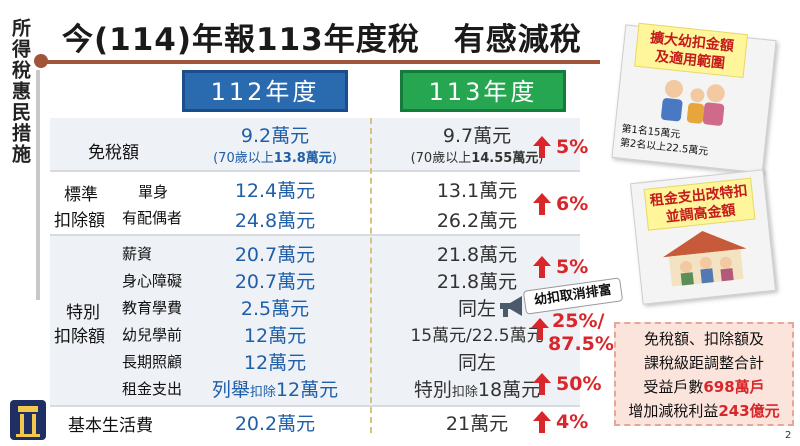 This screenshot has height=446, width=800. What do you see at coordinates (275, 424) in the screenshot?
I see `basic-112: 20.2萬元` at bounding box center [275, 424].